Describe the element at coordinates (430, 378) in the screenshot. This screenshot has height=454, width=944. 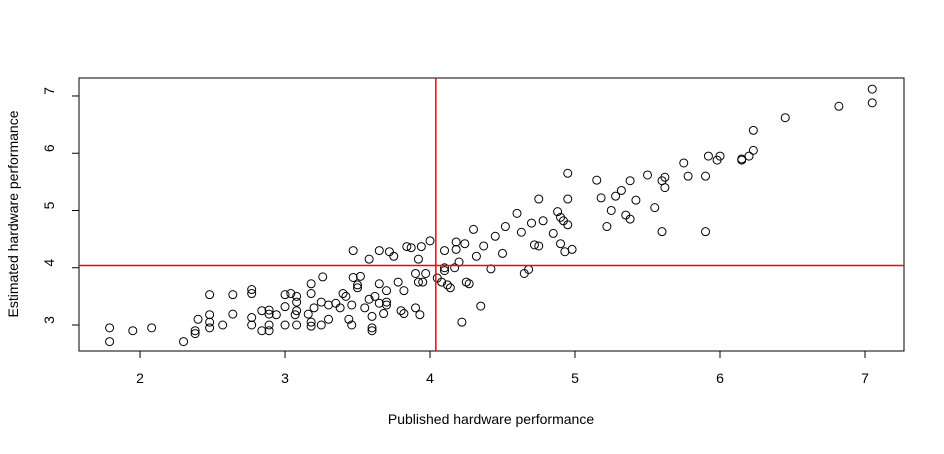
I see `x-tick-label: 4` at that location.